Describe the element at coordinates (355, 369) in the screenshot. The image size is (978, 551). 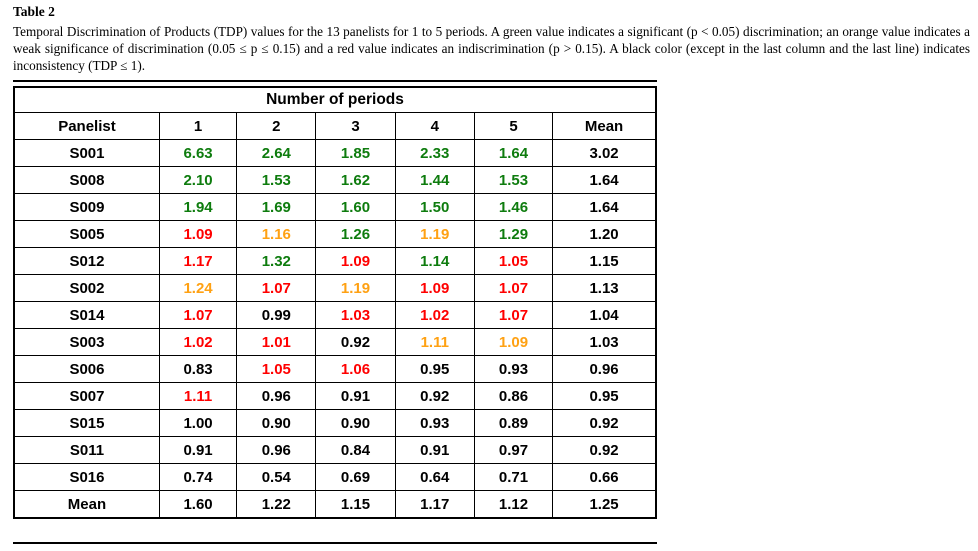
I see `tdp-value: 1.06` at that location.